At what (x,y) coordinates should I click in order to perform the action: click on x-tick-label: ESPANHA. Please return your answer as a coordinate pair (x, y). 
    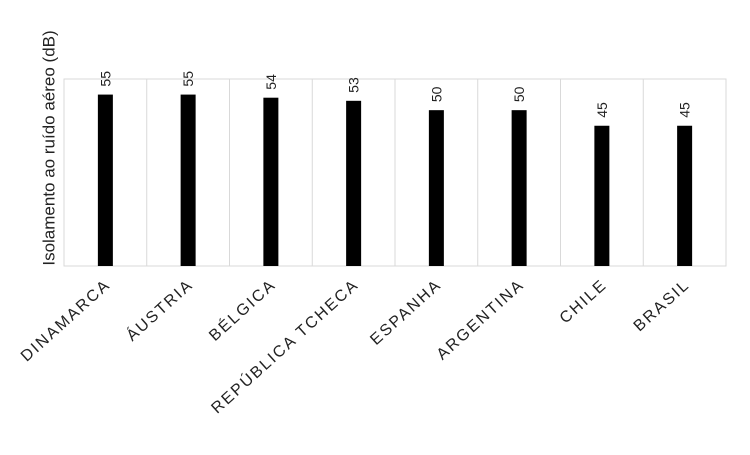
    Looking at the image, I should click on (406, 312).